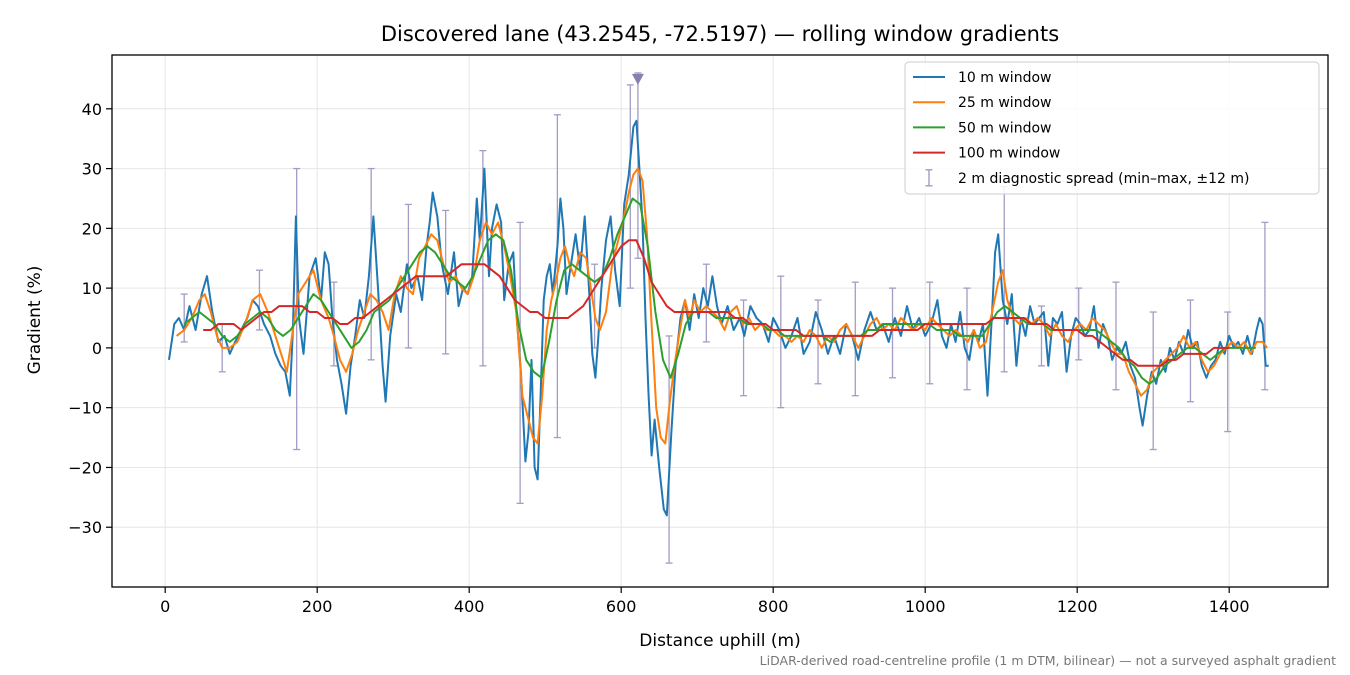 The height and width of the screenshot is (675, 1350). What do you see at coordinates (92, 228) in the screenshot?
I see `y-tick-label: 20` at bounding box center [92, 228].